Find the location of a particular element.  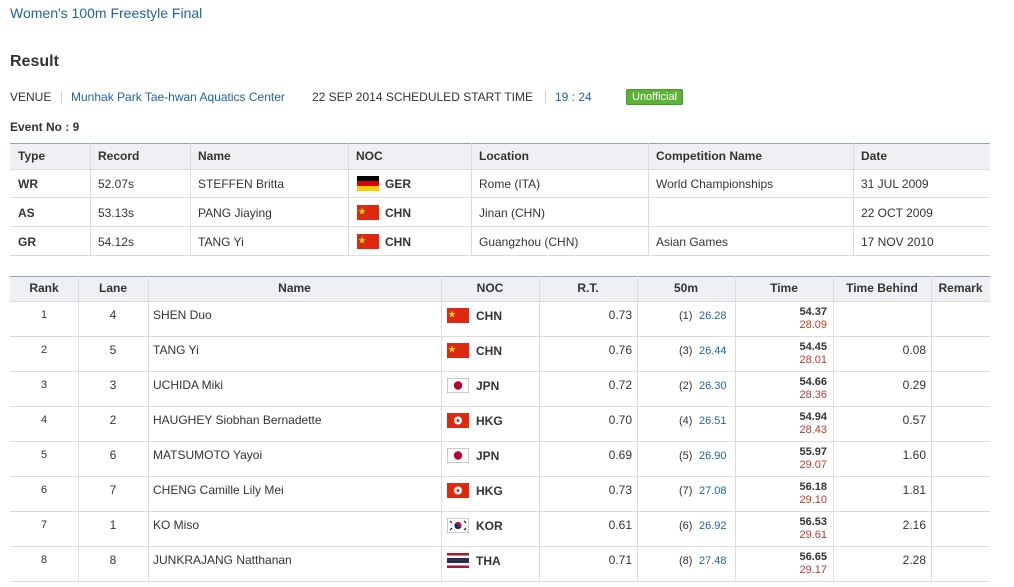

split-rank: (1) is located at coordinates (686, 316).